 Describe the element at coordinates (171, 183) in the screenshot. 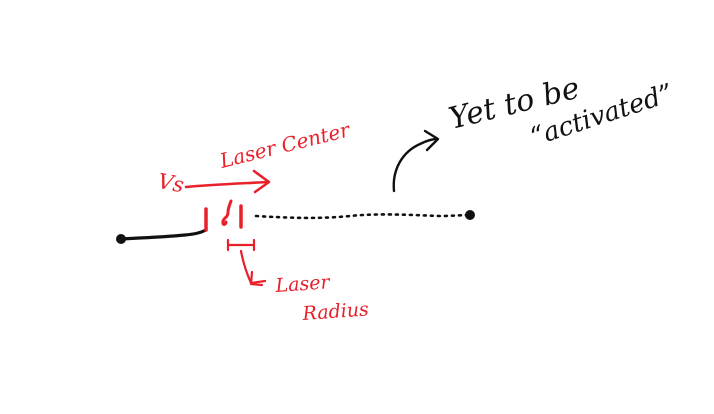

I see `vs-label: Vs` at that location.